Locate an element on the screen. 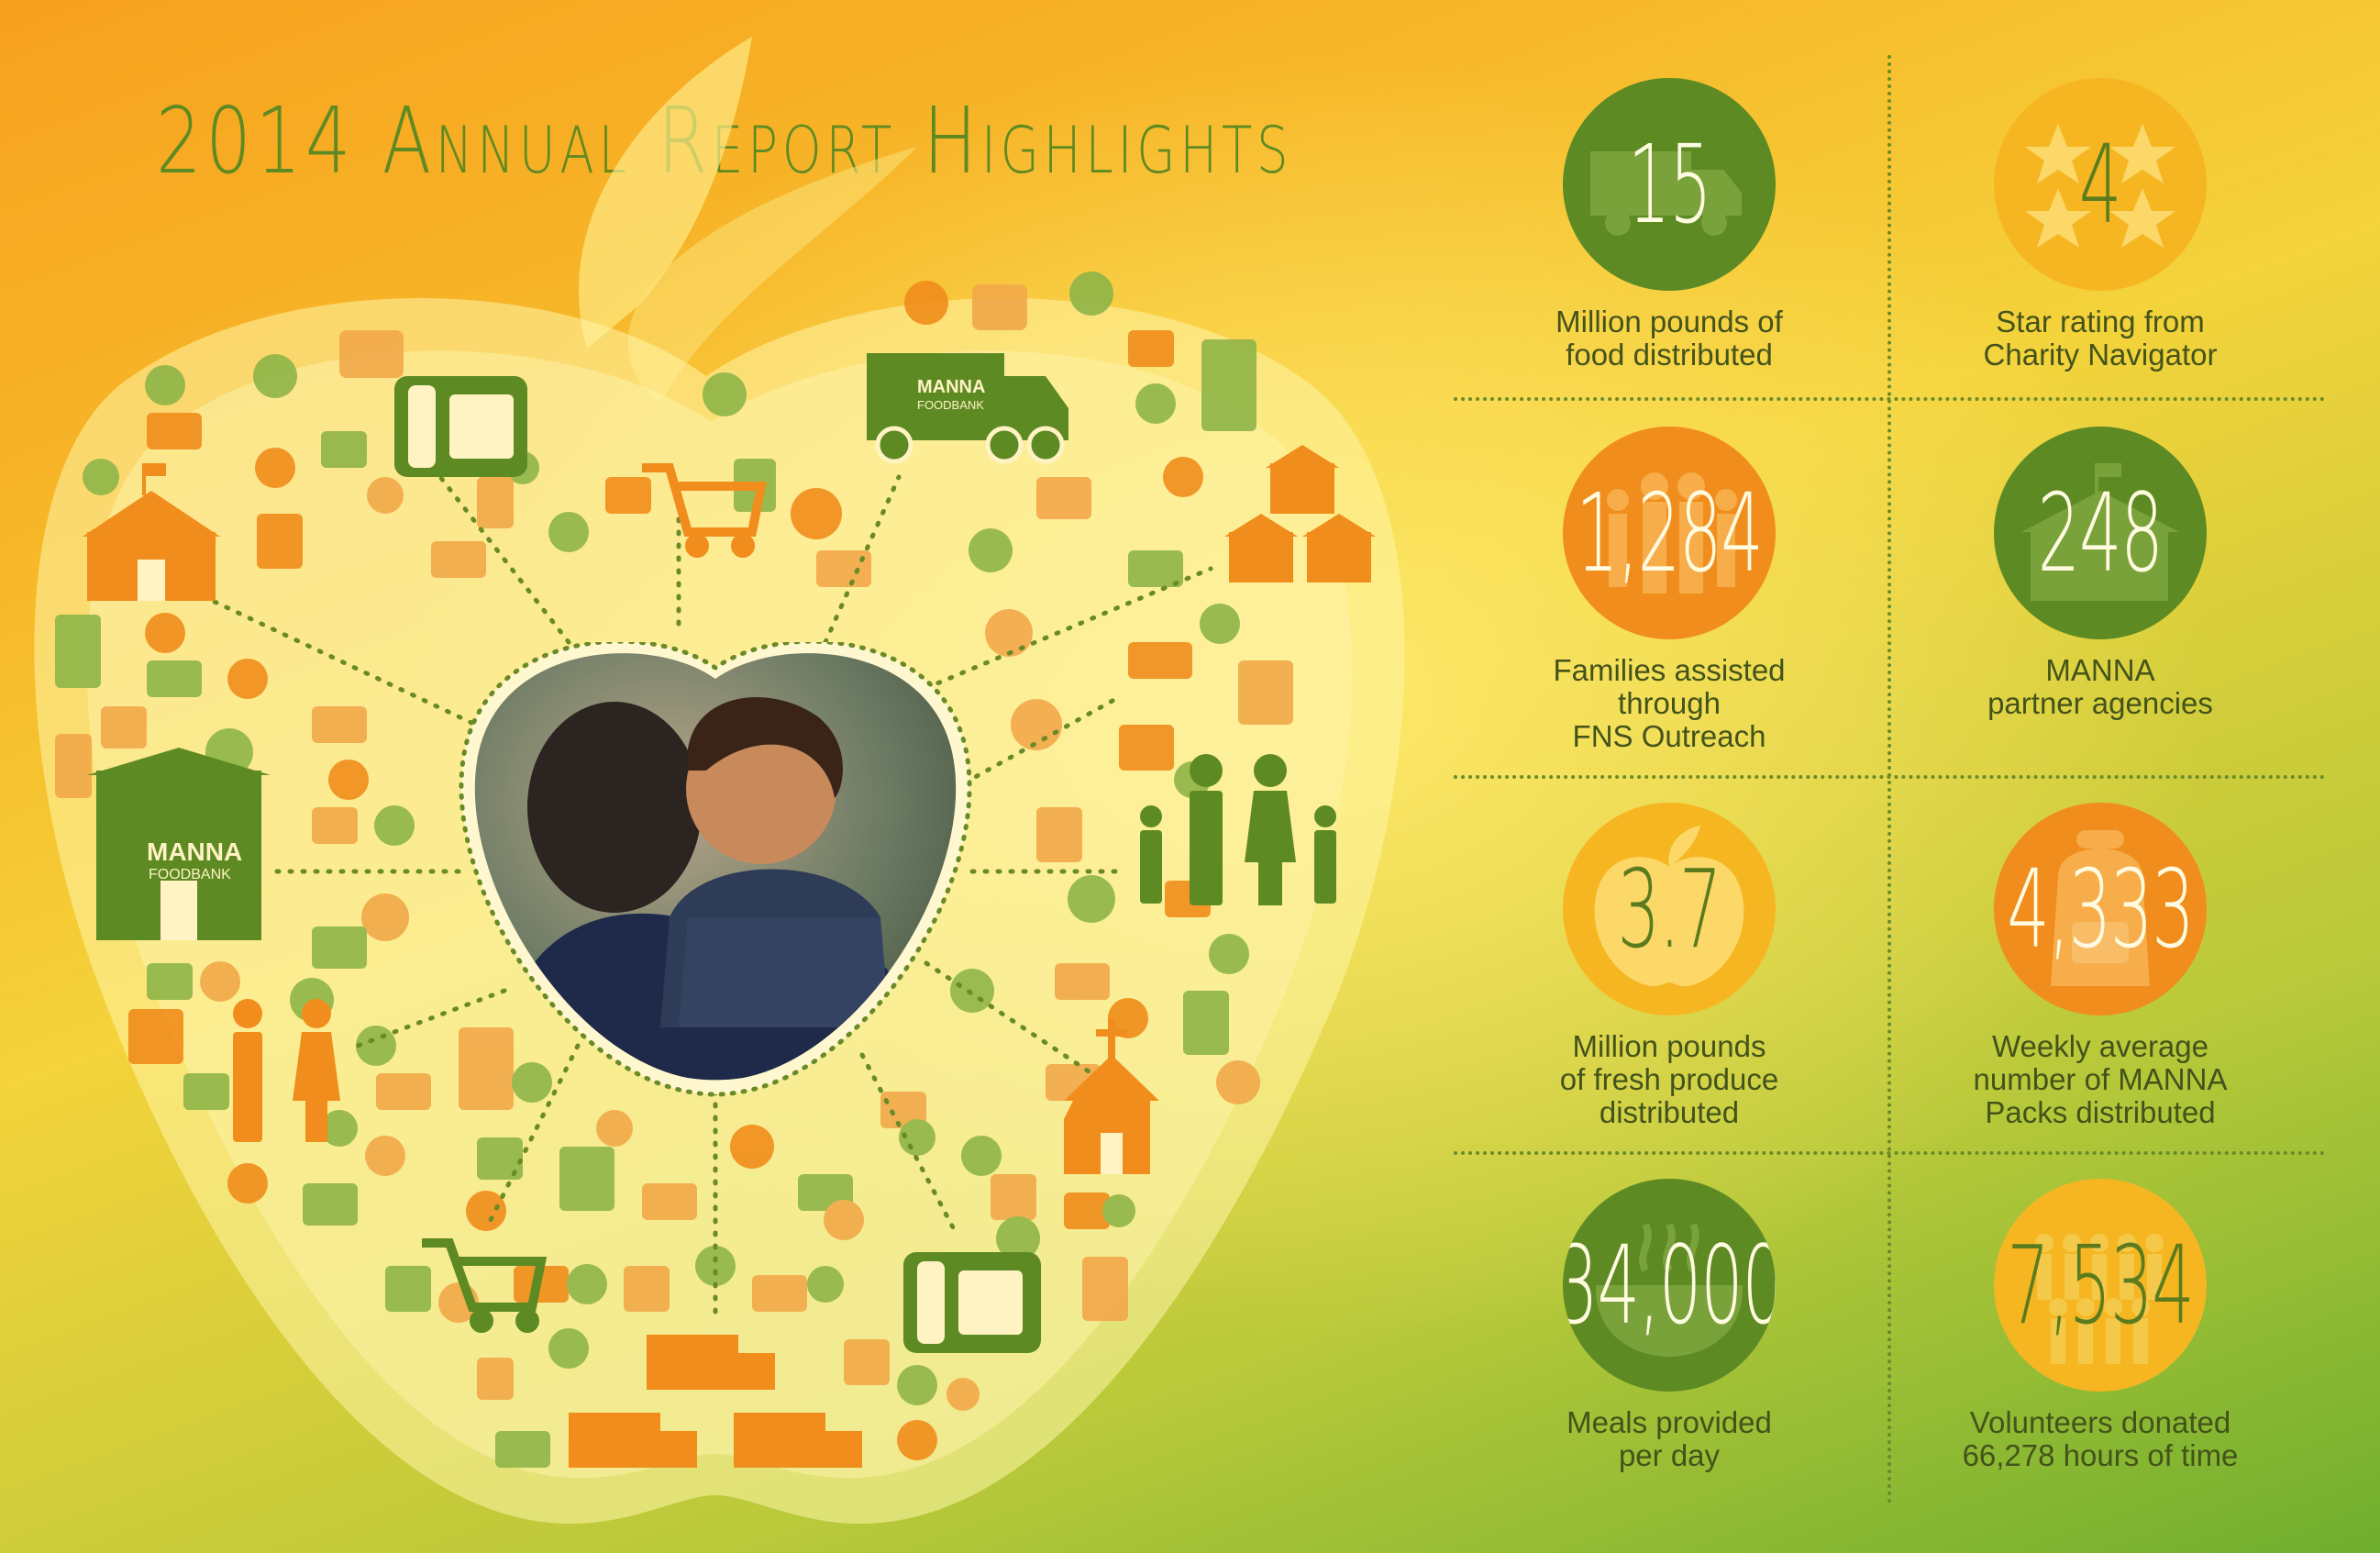 The height and width of the screenshot is (1553, 2380). backpack-icon is located at coordinates (2100, 908).